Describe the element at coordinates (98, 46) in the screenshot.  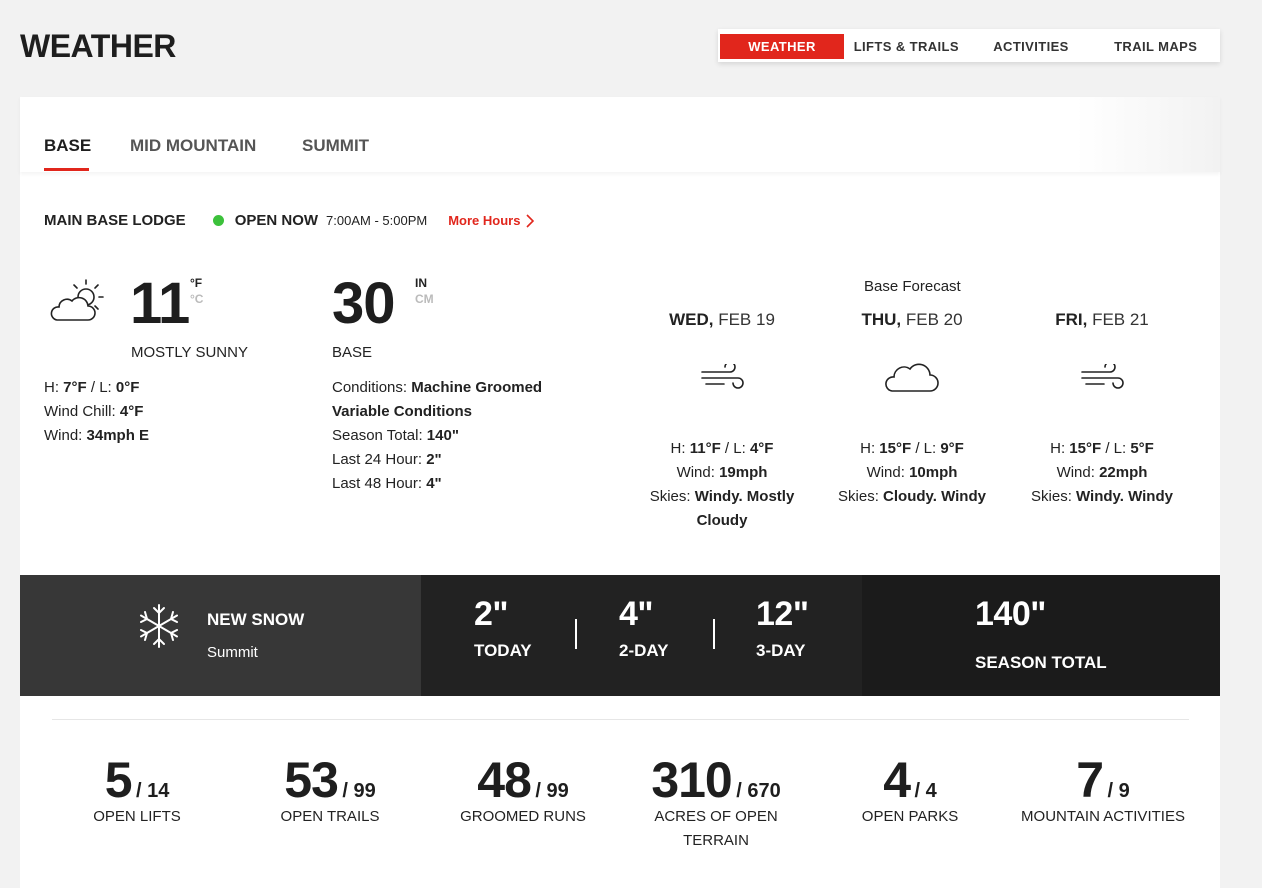
I see `page-title: WEATHER` at that location.